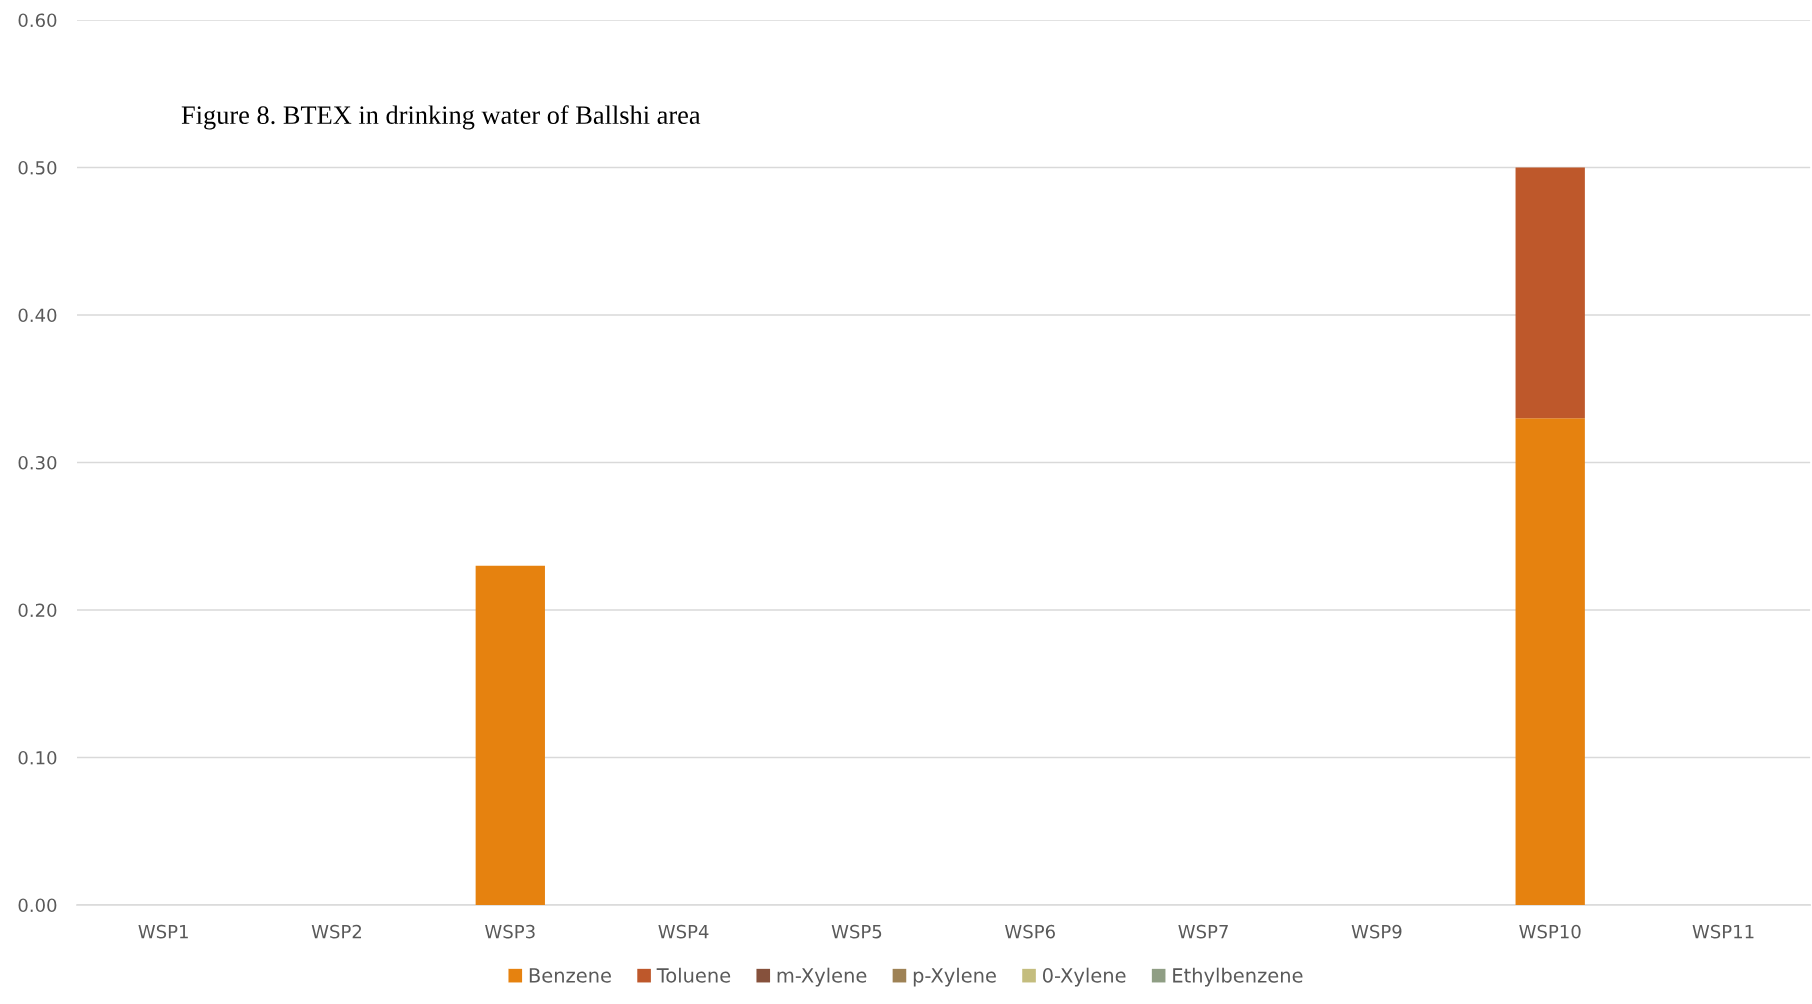 This screenshot has width=1812, height=1004. I want to click on x-tick-label: WSP9, so click(1376, 931).